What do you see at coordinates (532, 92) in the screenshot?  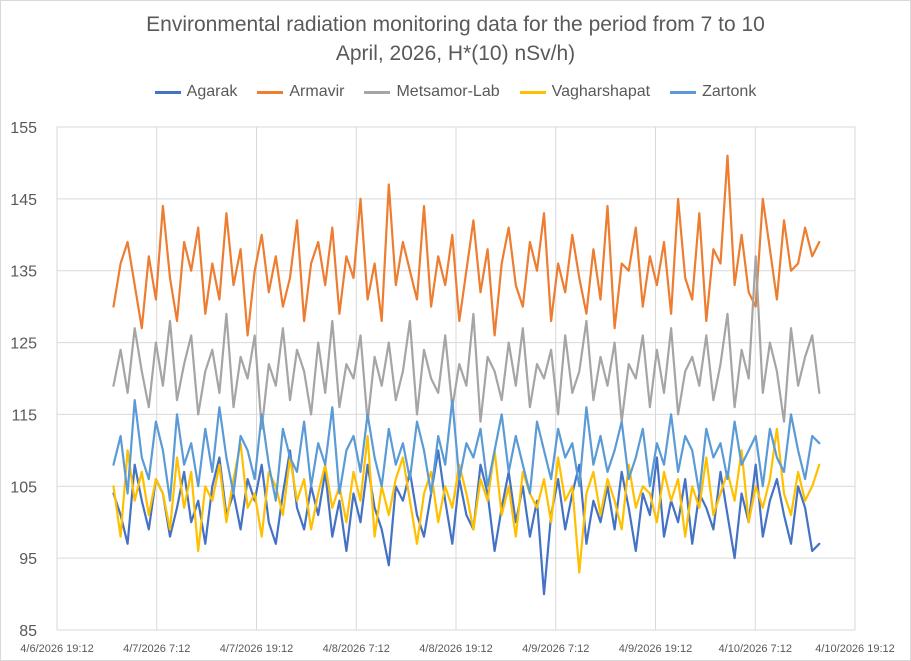 I see `legend-swatch-vagharshapat` at bounding box center [532, 92].